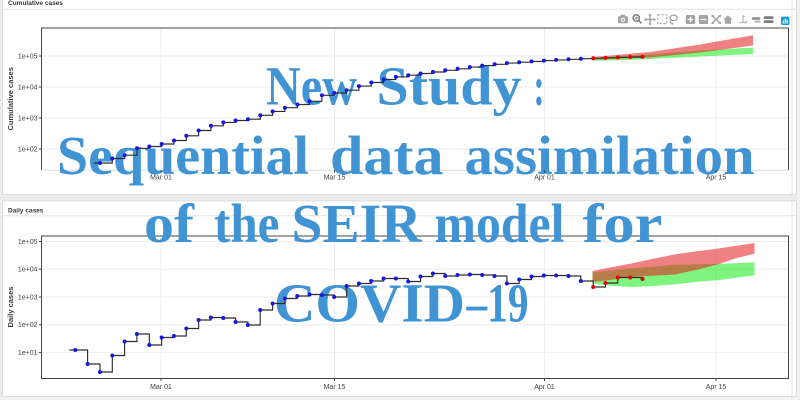 This screenshot has height=400, width=800. What do you see at coordinates (183, 155) in the screenshot?
I see `svg-text: Sequential` at bounding box center [183, 155].